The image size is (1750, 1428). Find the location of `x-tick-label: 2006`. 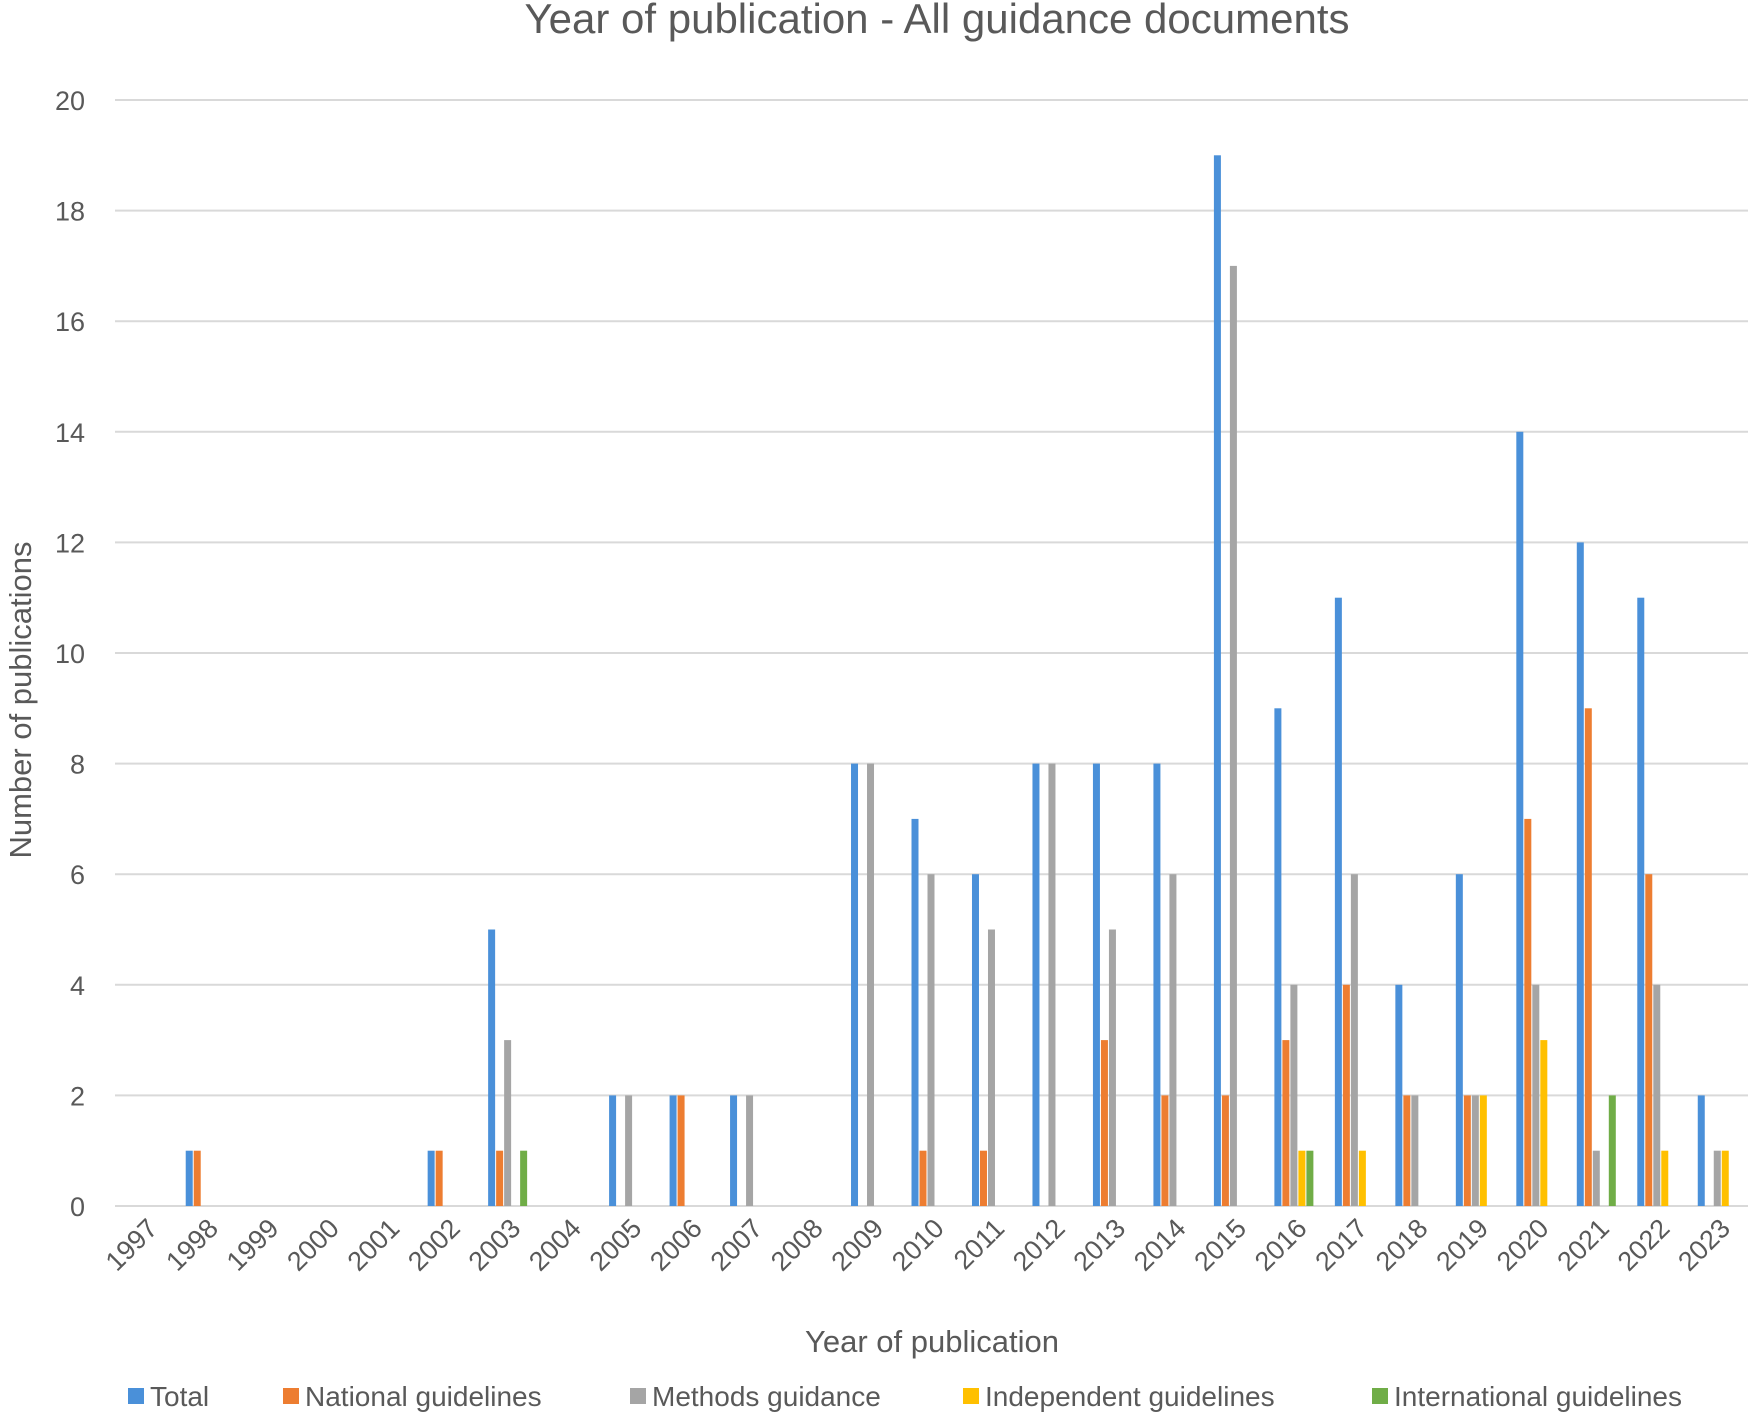

x-tick-label: 2006 is located at coordinates (676, 1245).